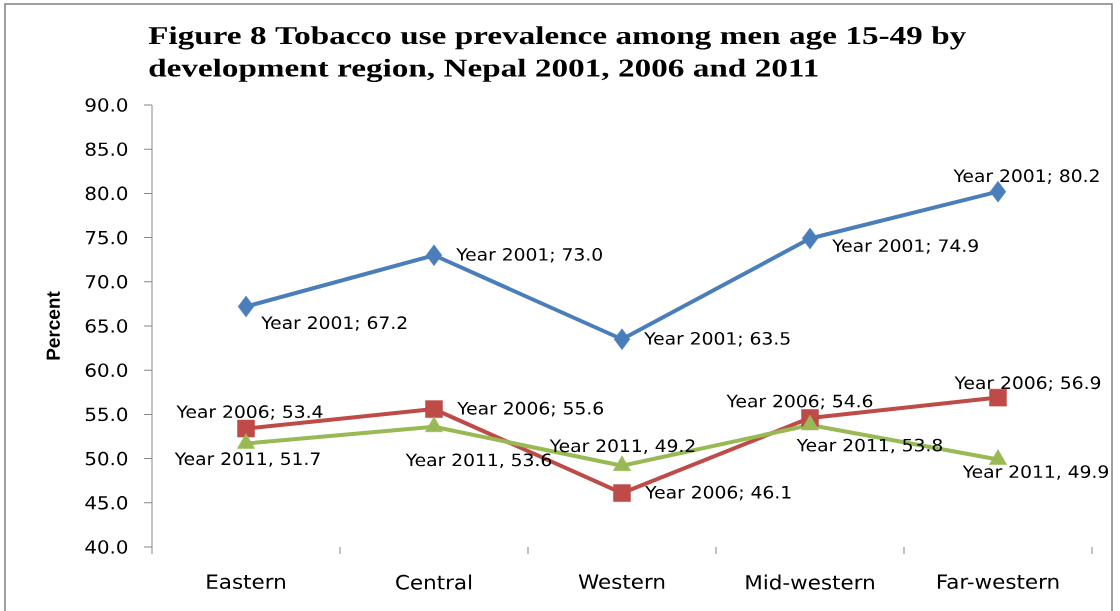  I want to click on x-tick-label: Western, so click(621, 582).